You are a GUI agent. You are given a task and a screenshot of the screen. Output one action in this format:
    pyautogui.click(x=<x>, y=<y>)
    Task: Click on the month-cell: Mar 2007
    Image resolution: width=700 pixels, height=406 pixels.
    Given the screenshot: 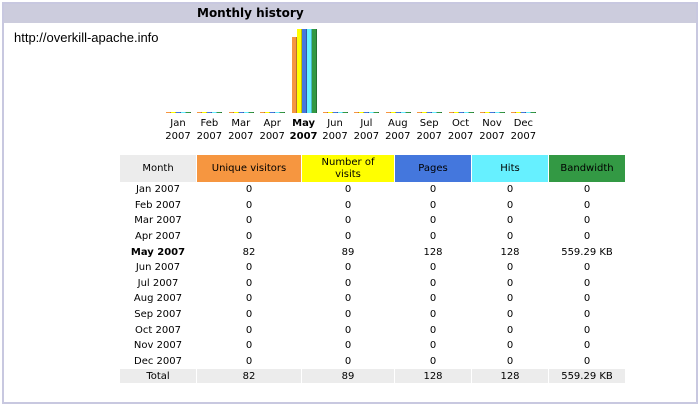 What is the action you would take?
    pyautogui.click(x=158, y=221)
    